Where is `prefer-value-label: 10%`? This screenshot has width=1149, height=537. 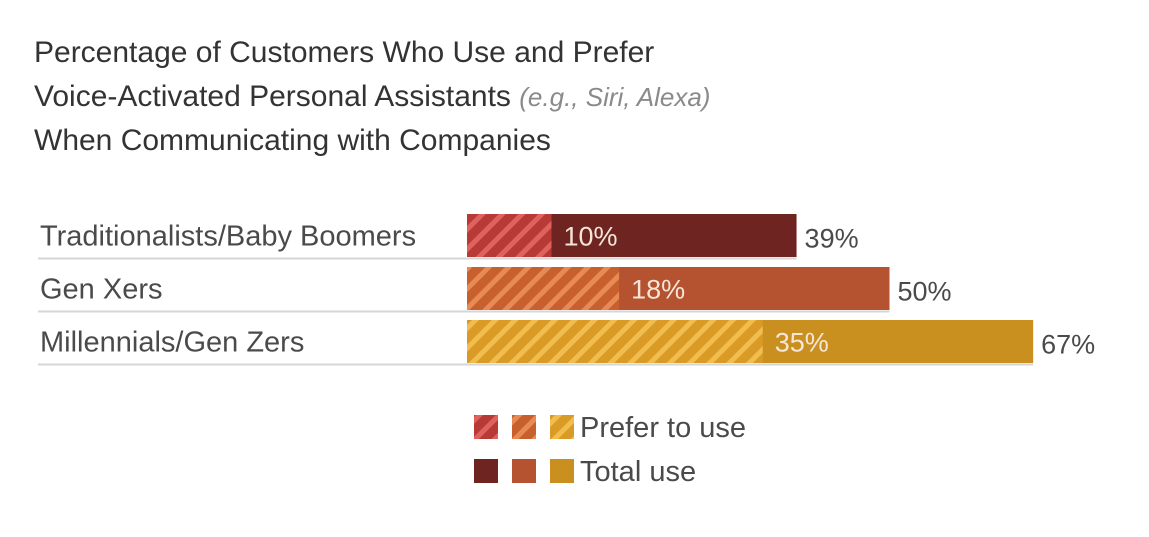
prefer-value-label: 10% is located at coordinates (591, 237).